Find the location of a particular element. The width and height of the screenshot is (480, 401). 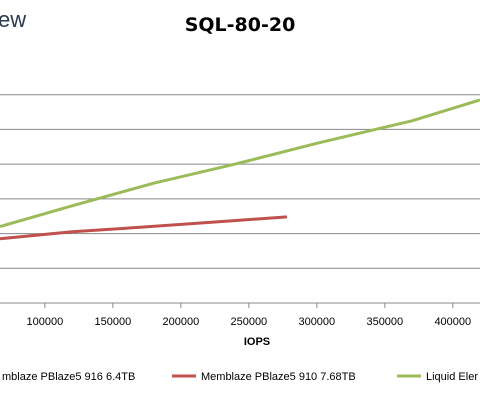

legend-label: mblaze PBlaze5 916 6.4TB is located at coordinates (68, 377).